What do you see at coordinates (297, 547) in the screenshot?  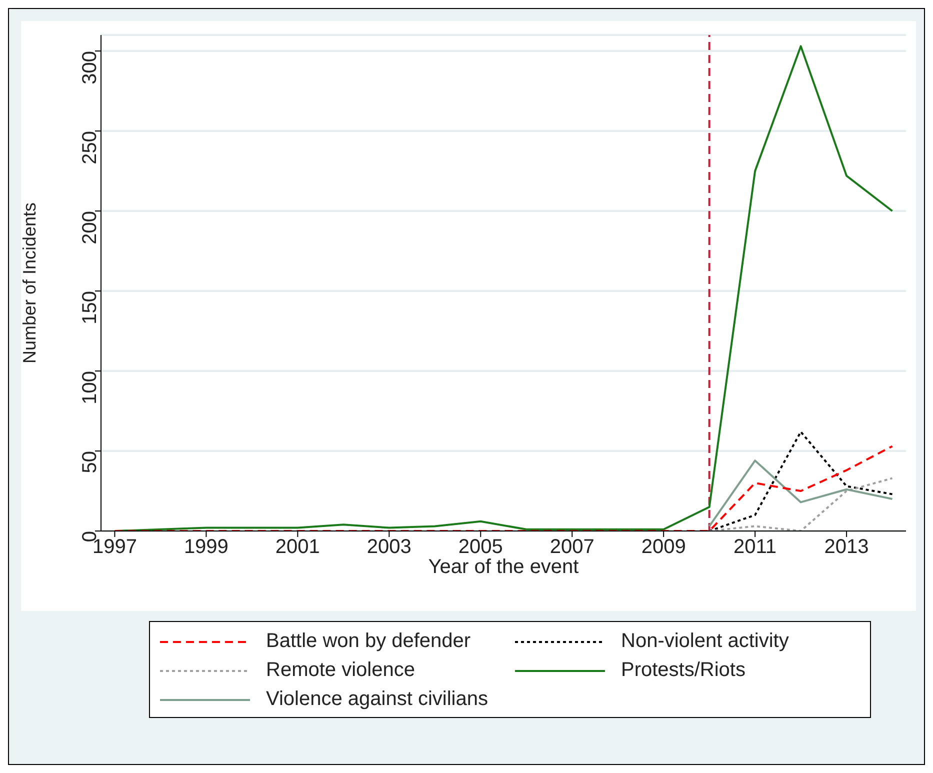 I see `x-tick-label: 2001` at bounding box center [297, 547].